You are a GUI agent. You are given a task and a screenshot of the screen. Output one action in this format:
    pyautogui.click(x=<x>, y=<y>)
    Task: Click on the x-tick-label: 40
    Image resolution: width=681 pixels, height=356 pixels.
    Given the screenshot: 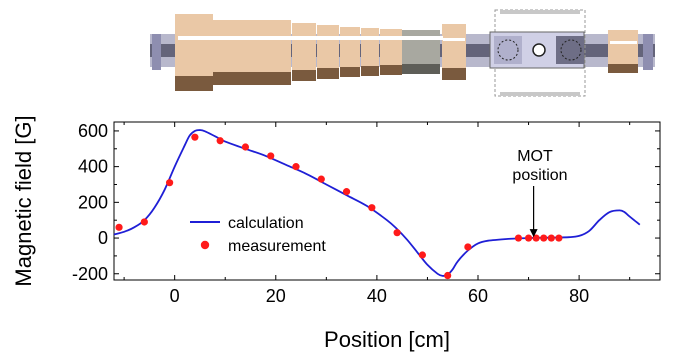 What is the action you would take?
    pyautogui.click(x=377, y=296)
    